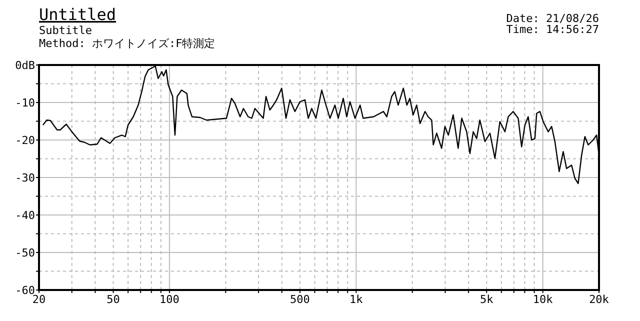  I want to click on x-tick-label: 100, so click(170, 299).